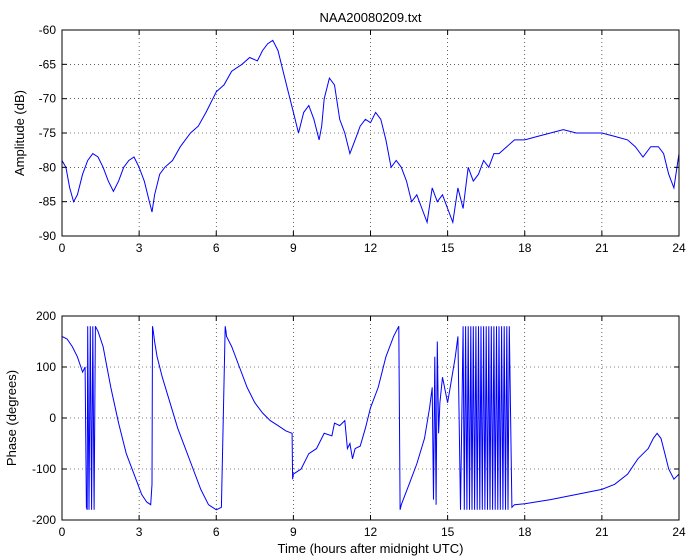 The height and width of the screenshot is (560, 693). Describe the element at coordinates (48, 167) in the screenshot. I see `y-tick-label: -80` at that location.